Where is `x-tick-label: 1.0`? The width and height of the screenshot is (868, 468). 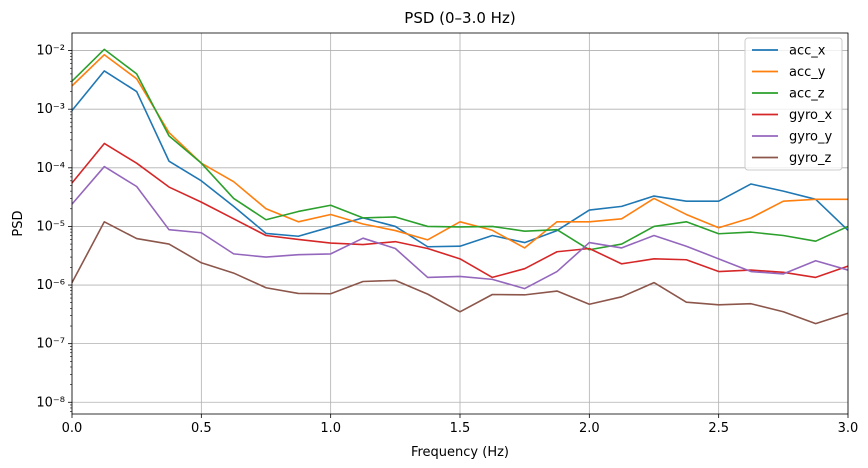
x-tick-label: 1.0 is located at coordinates (330, 428).